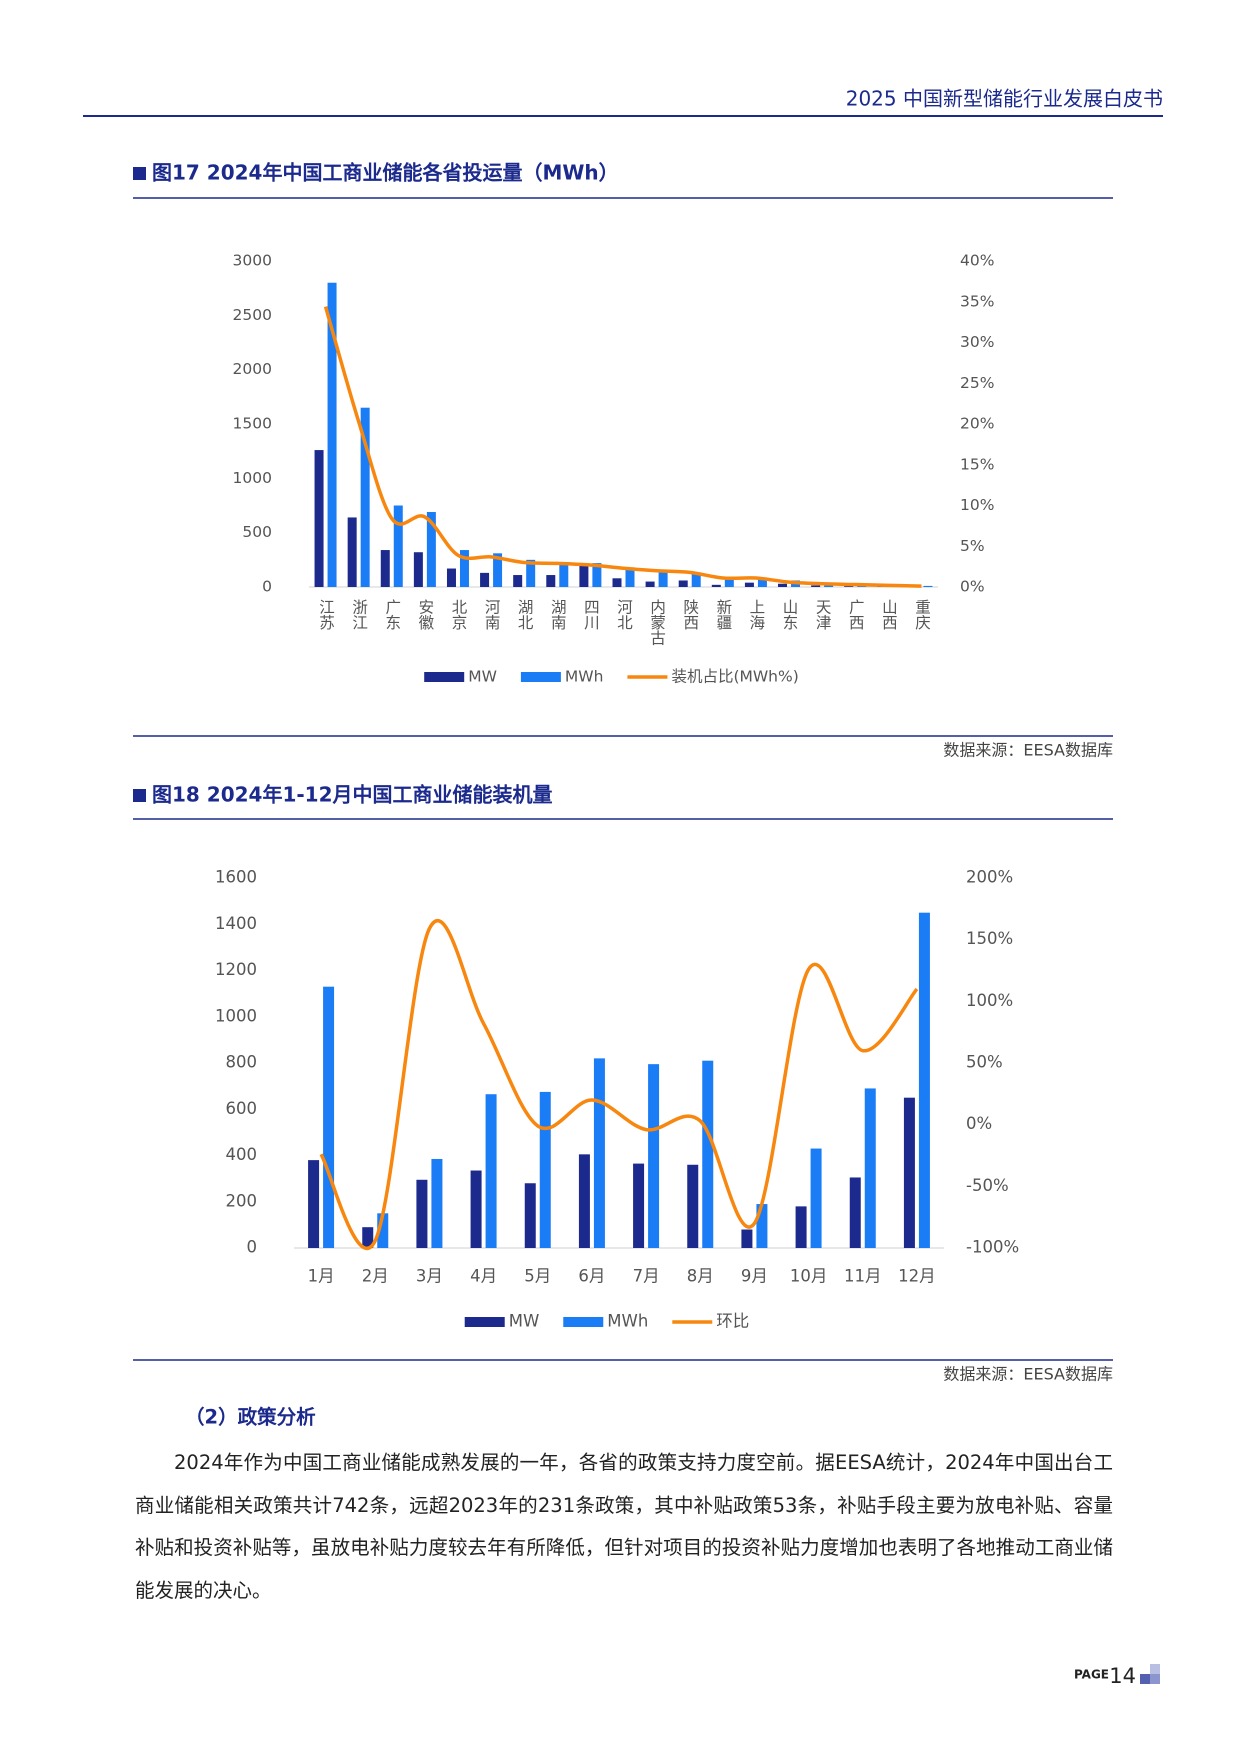  Describe the element at coordinates (863, 1276) in the screenshot. I see `x-tick-label: 11月` at that location.